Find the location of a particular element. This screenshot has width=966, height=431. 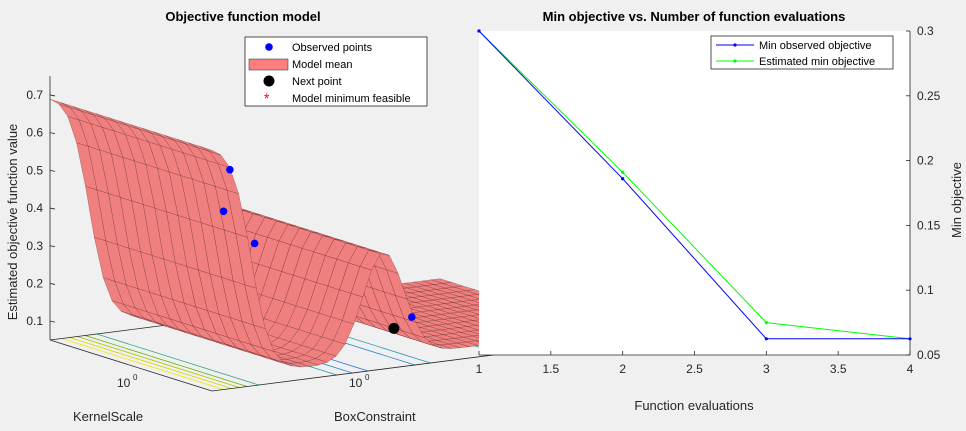

legend-marker-min-observed is located at coordinates (735, 45).